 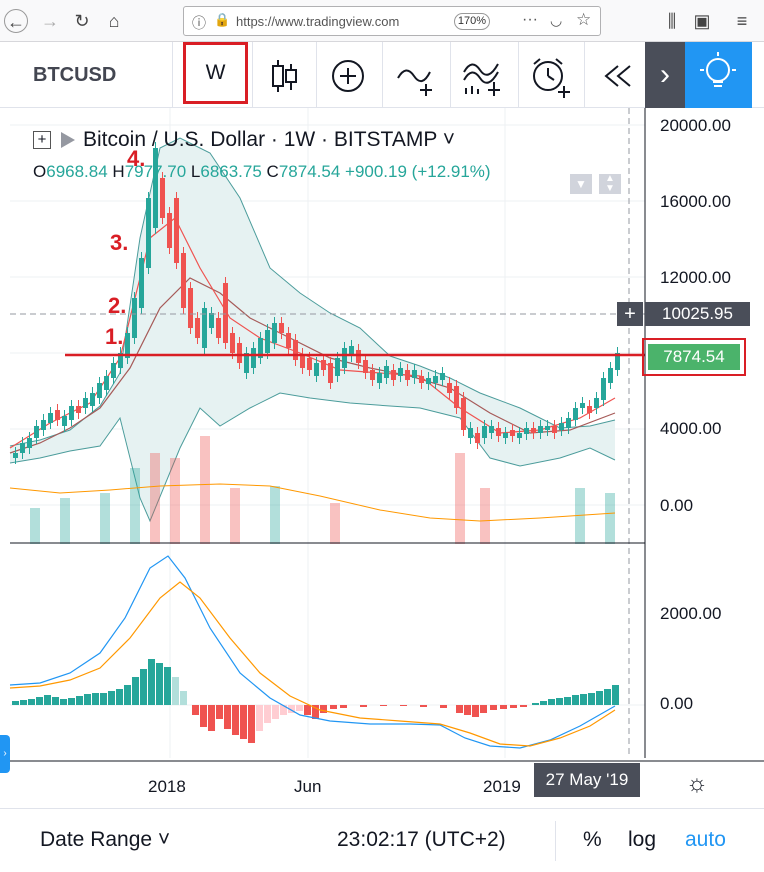 I want to click on forward-arrow-icon: →, so click(x=50, y=21).